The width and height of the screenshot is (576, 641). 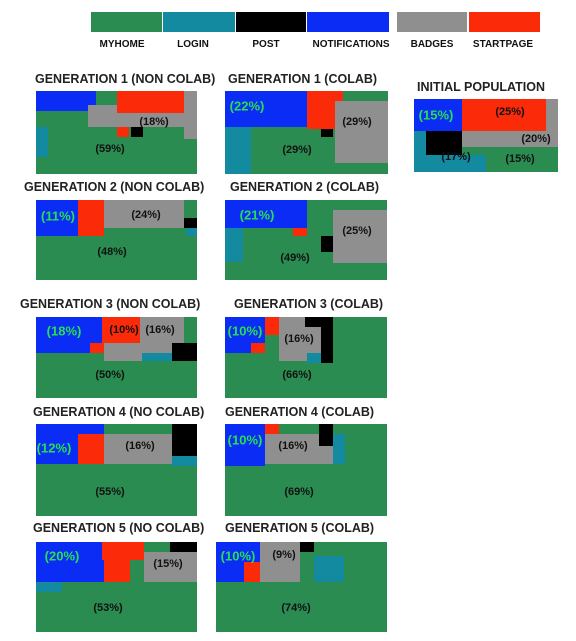 What do you see at coordinates (116, 357) in the screenshot?
I see `treemap-panel: (18%) (10%) (16%) (50%)` at bounding box center [116, 357].